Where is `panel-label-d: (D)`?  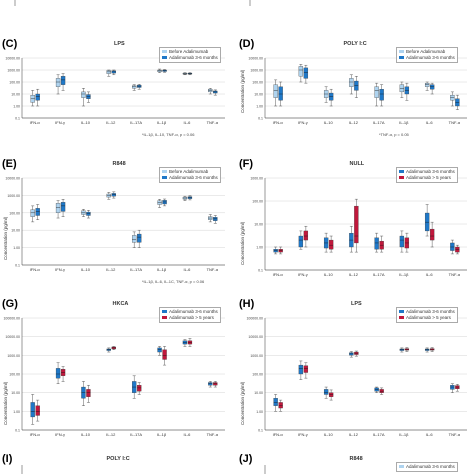 panel-label-d: (D) is located at coordinates (247, 44).